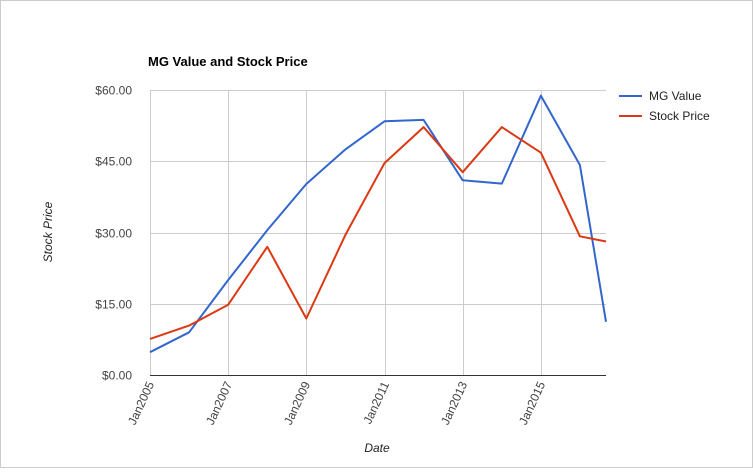  I want to click on y-tick-label: $30.00, so click(113, 234).